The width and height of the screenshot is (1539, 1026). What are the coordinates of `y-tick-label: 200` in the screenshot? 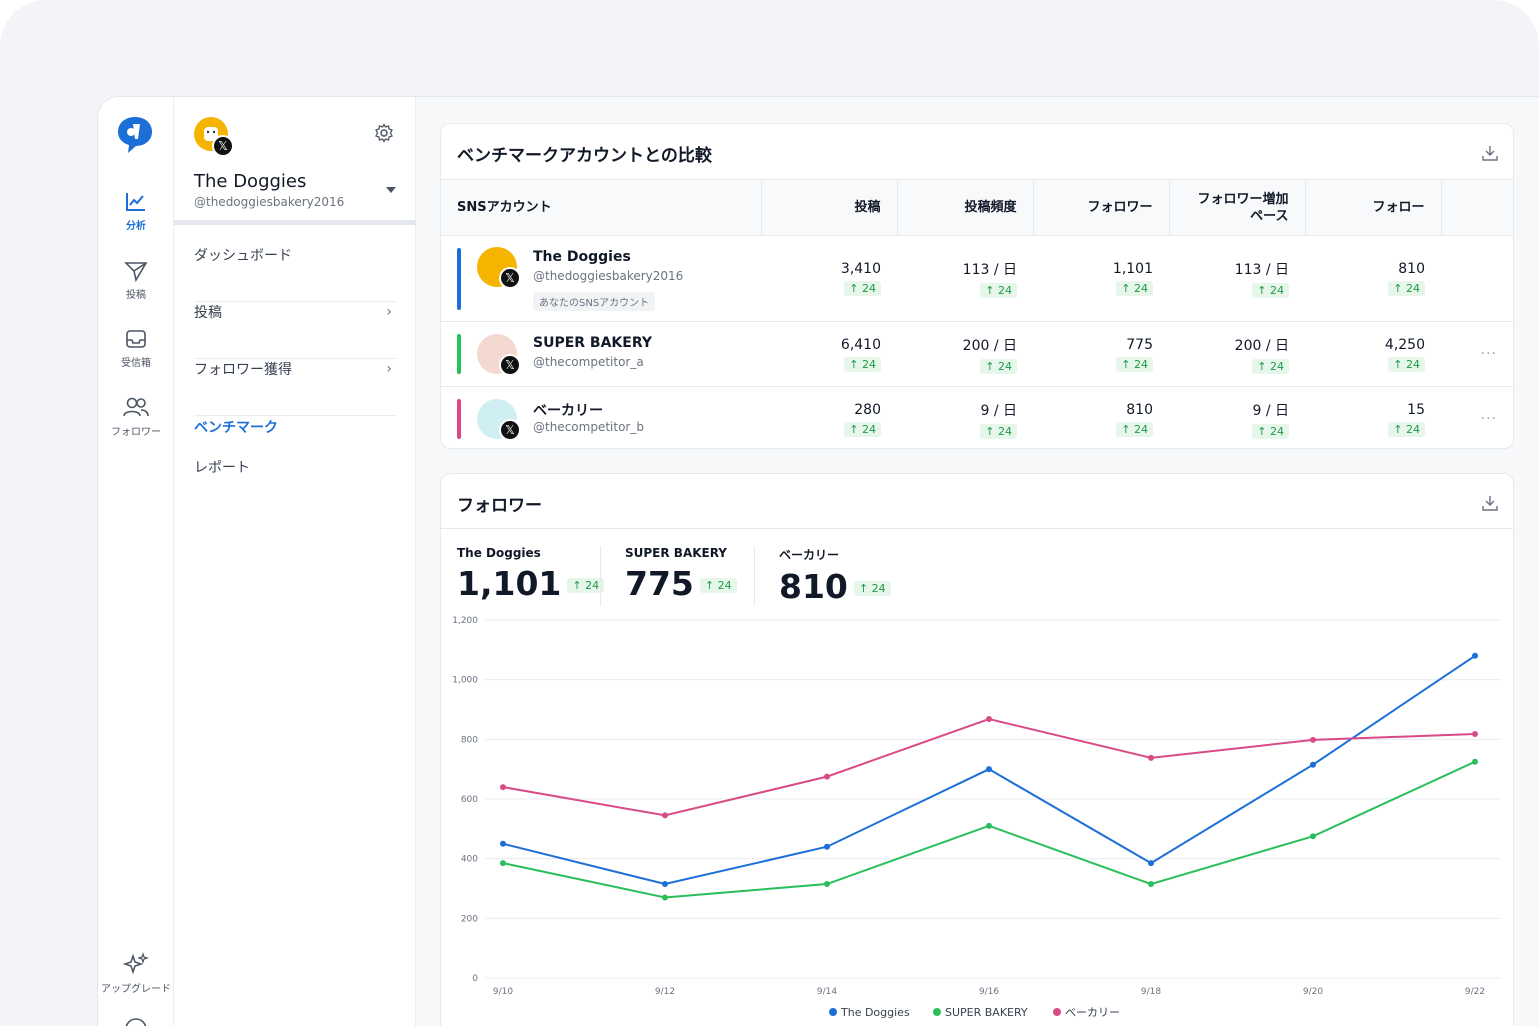 It's located at (469, 919).